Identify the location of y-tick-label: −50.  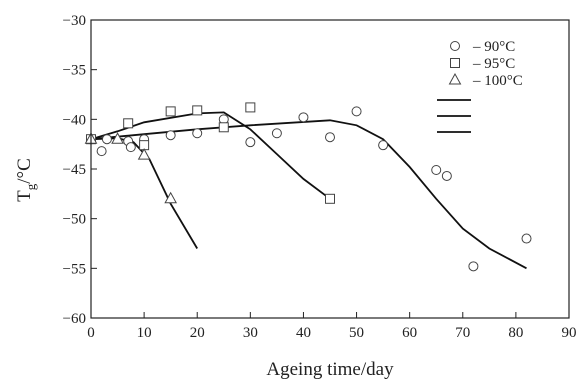
(74, 220).